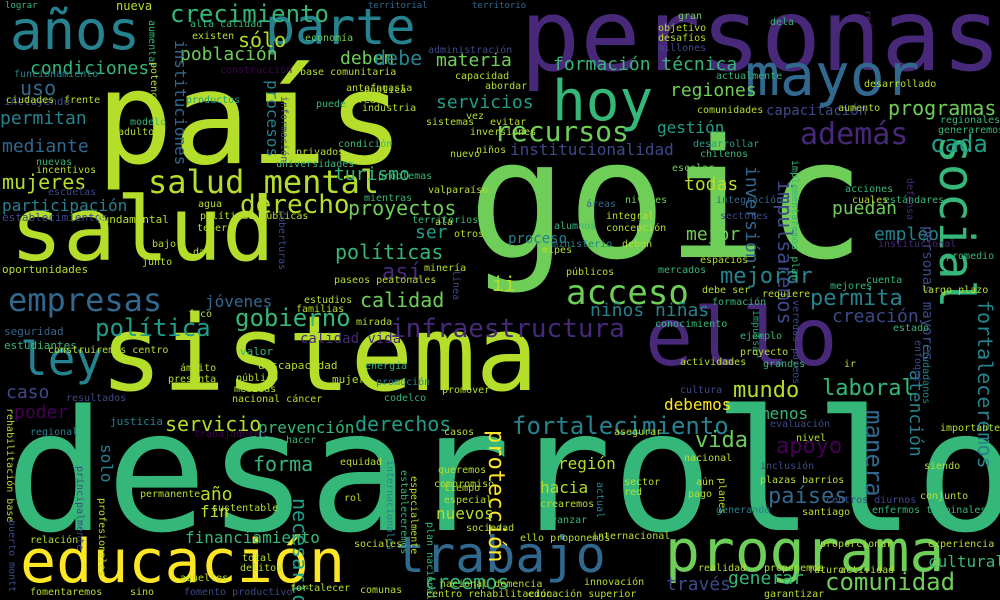 The width and height of the screenshot is (1000, 600). What do you see at coordinates (557, 250) in the screenshot?
I see `cloud-word: mipes` at bounding box center [557, 250].